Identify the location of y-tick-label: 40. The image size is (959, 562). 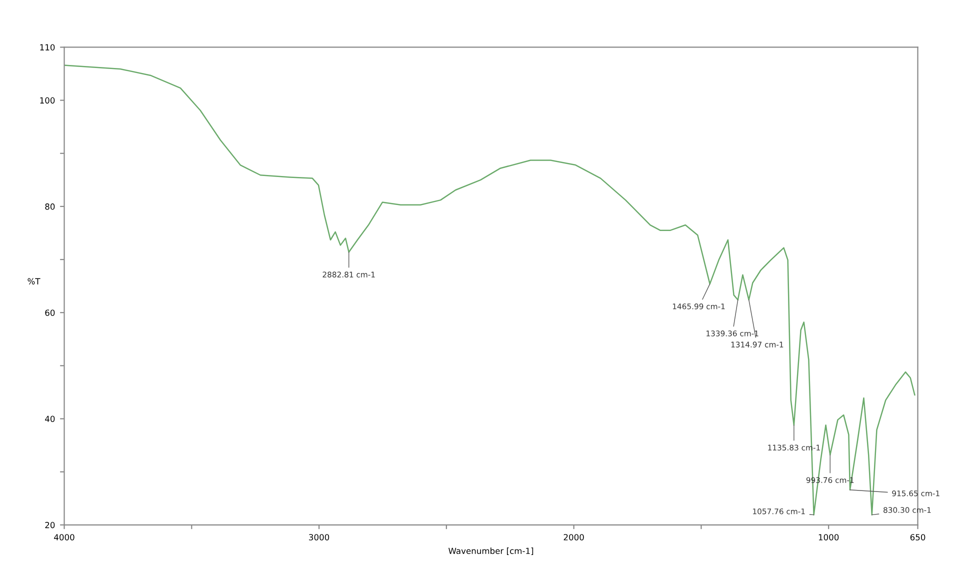
(50, 419).